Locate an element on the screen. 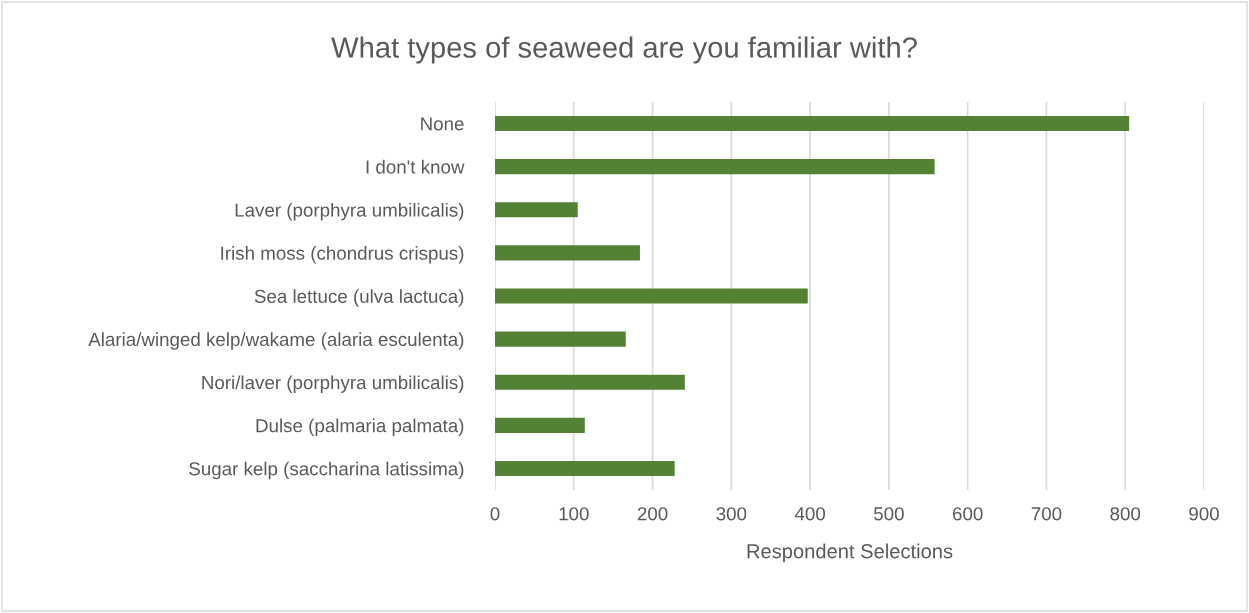 Image resolution: width=1249 pixels, height=613 pixels. x-tick-label: 400 is located at coordinates (810, 514).